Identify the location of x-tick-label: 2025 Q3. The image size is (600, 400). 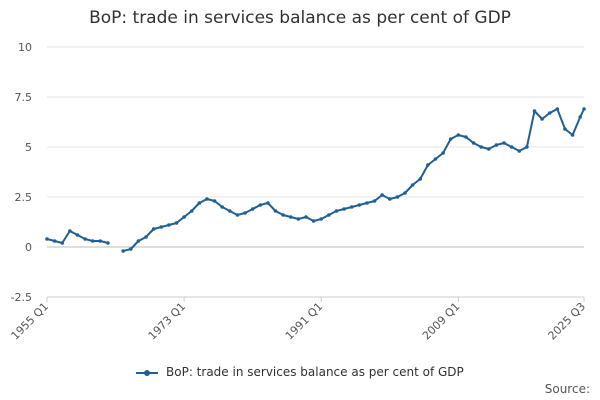
(567, 321).